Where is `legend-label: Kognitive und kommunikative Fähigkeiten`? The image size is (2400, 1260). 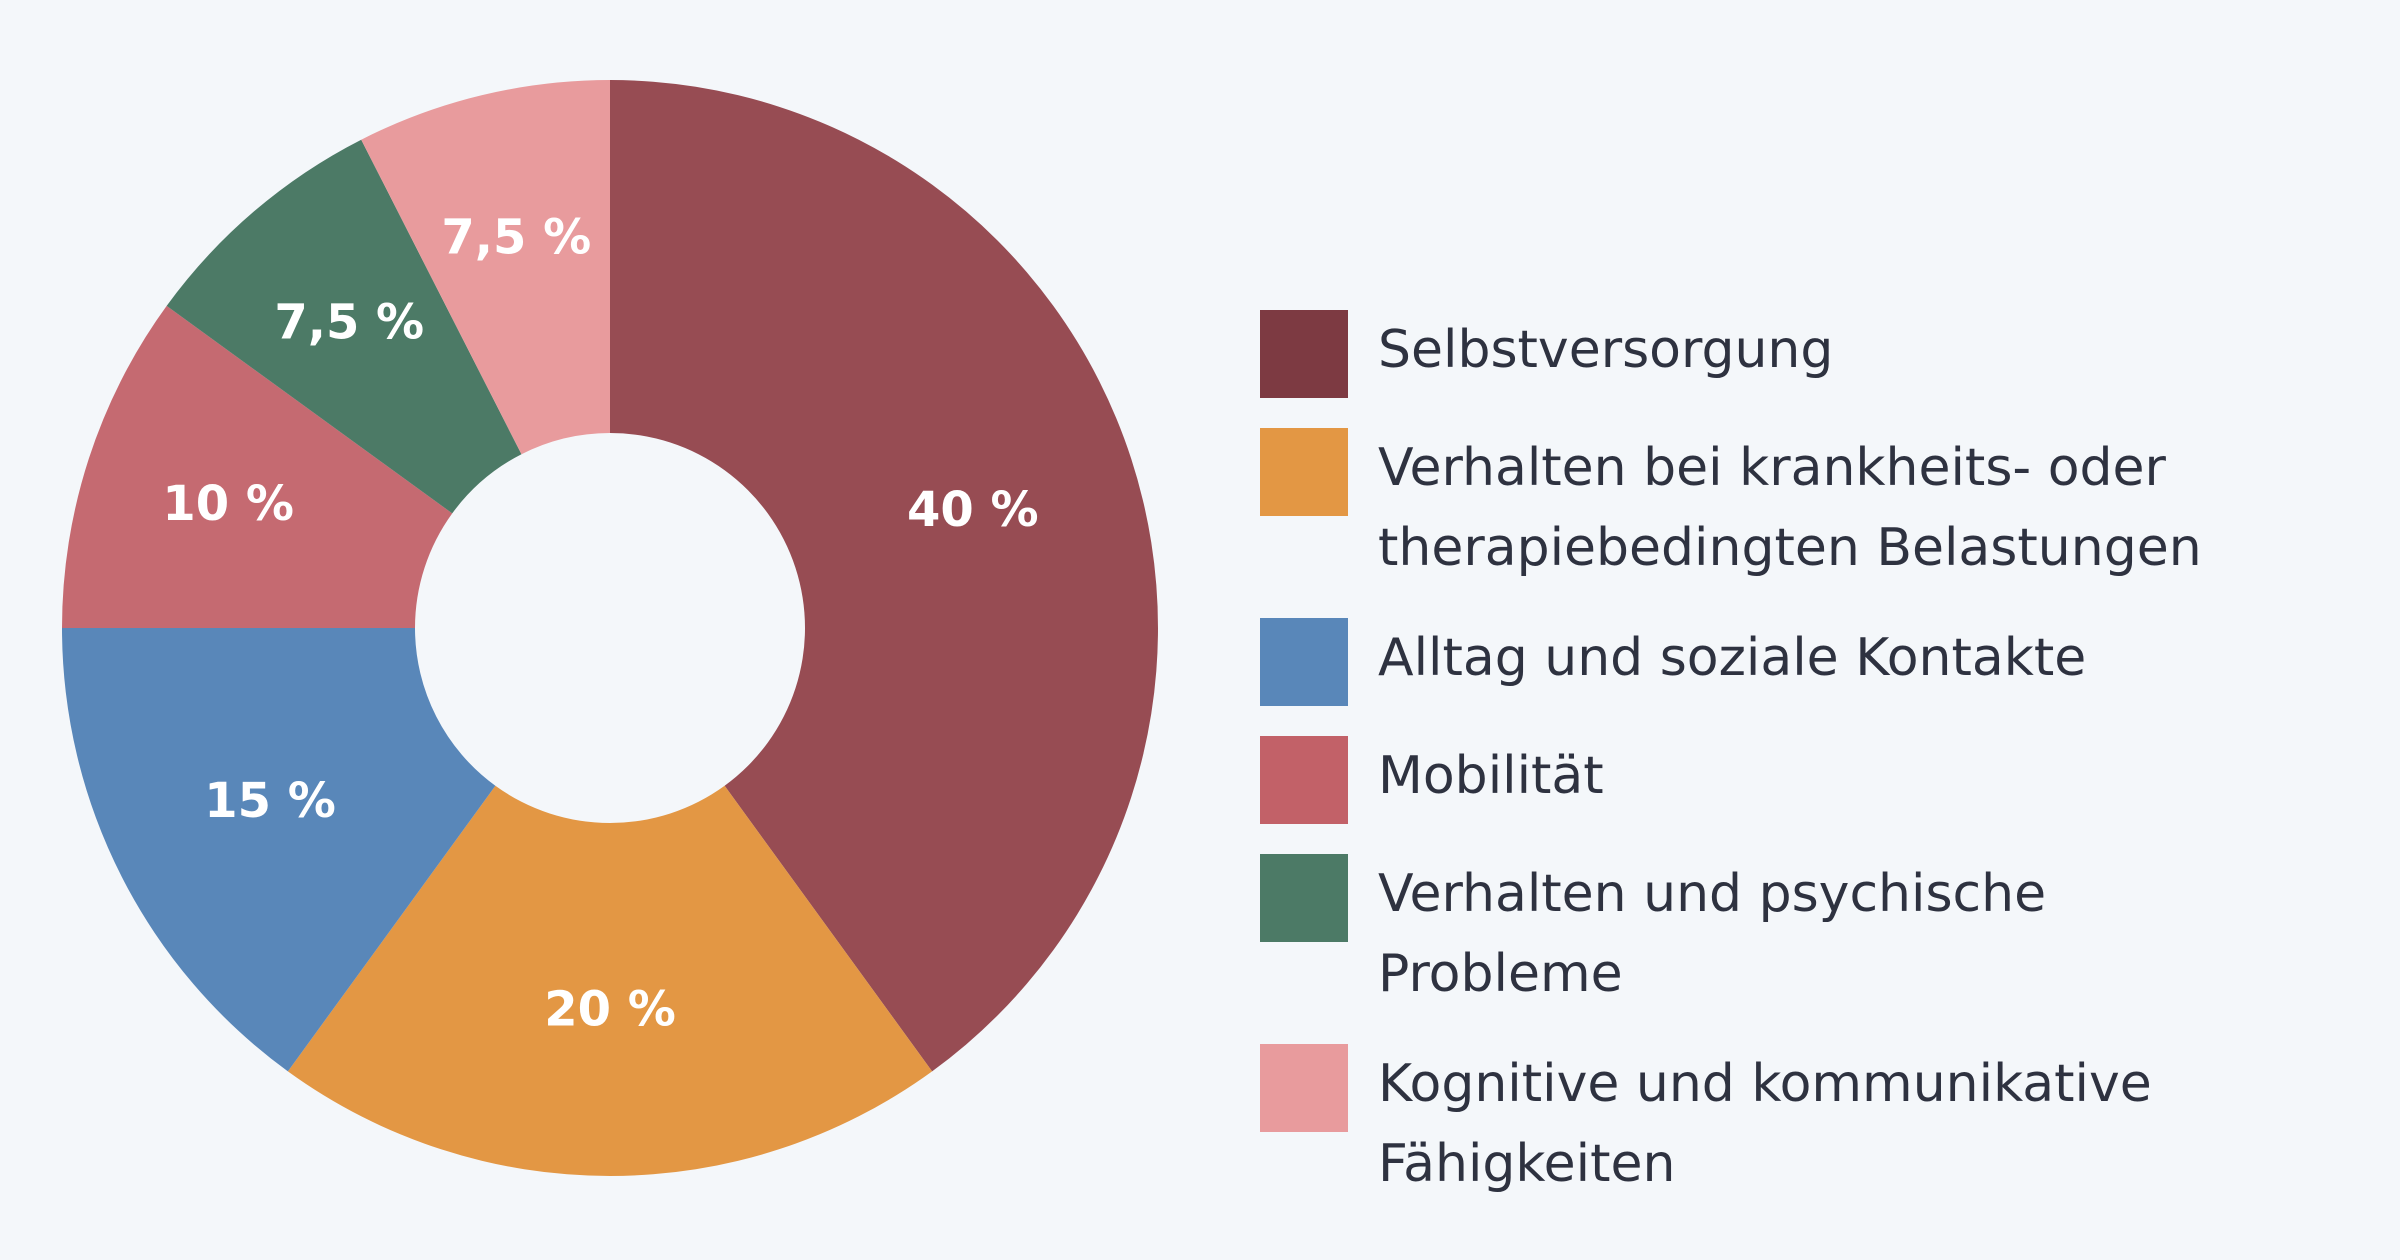 legend-label: Kognitive und kommunikative Fähigkeiten is located at coordinates (1765, 1124).